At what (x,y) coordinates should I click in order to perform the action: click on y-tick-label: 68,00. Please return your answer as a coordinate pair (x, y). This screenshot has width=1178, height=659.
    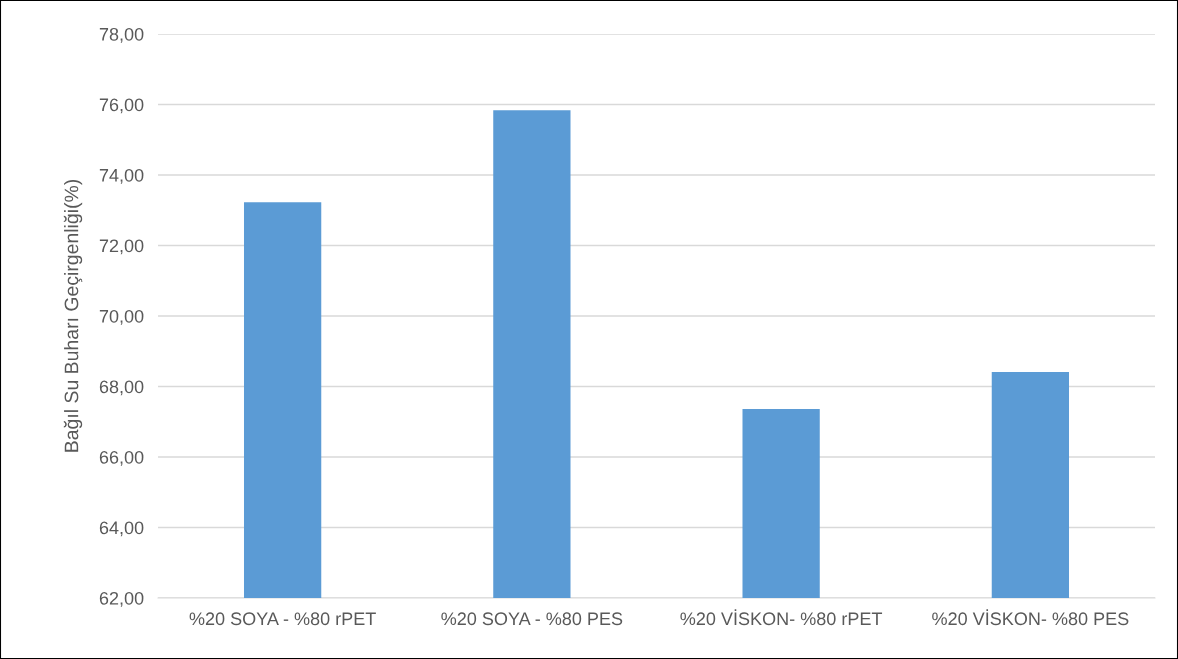
    Looking at the image, I should click on (121, 388).